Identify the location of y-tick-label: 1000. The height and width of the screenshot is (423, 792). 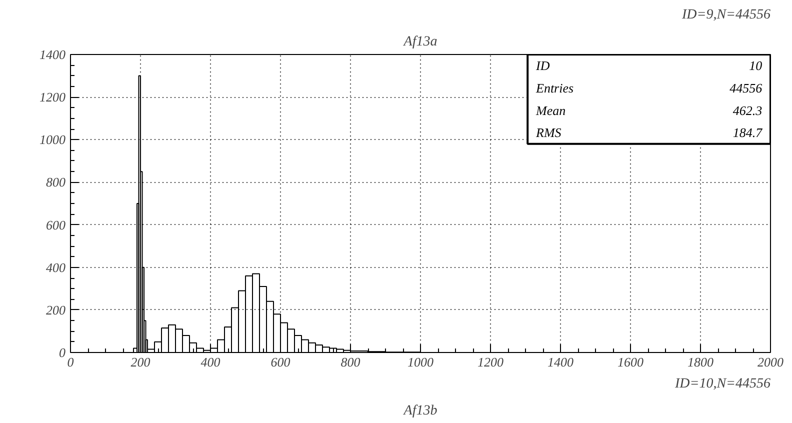
(53, 140).